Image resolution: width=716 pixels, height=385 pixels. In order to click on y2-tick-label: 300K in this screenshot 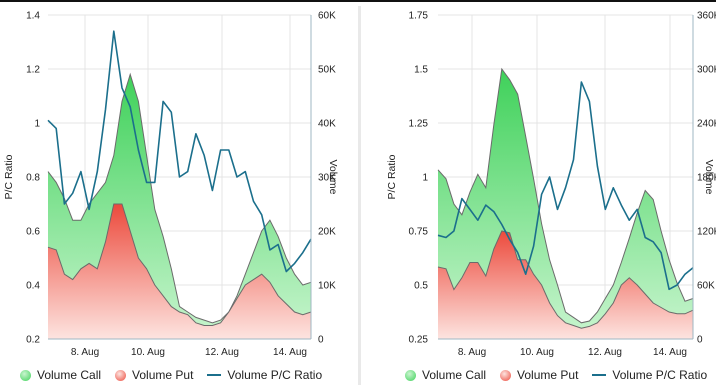, I will do `click(706, 70)`.